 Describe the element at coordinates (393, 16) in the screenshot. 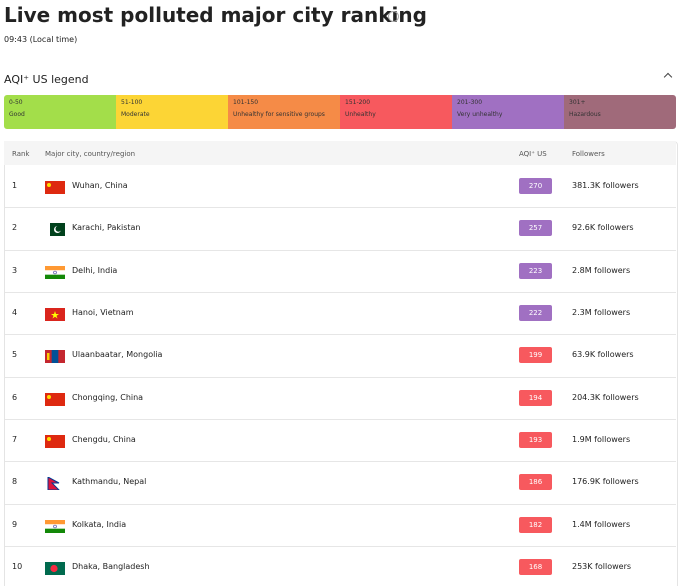

I see `info-icon` at that location.